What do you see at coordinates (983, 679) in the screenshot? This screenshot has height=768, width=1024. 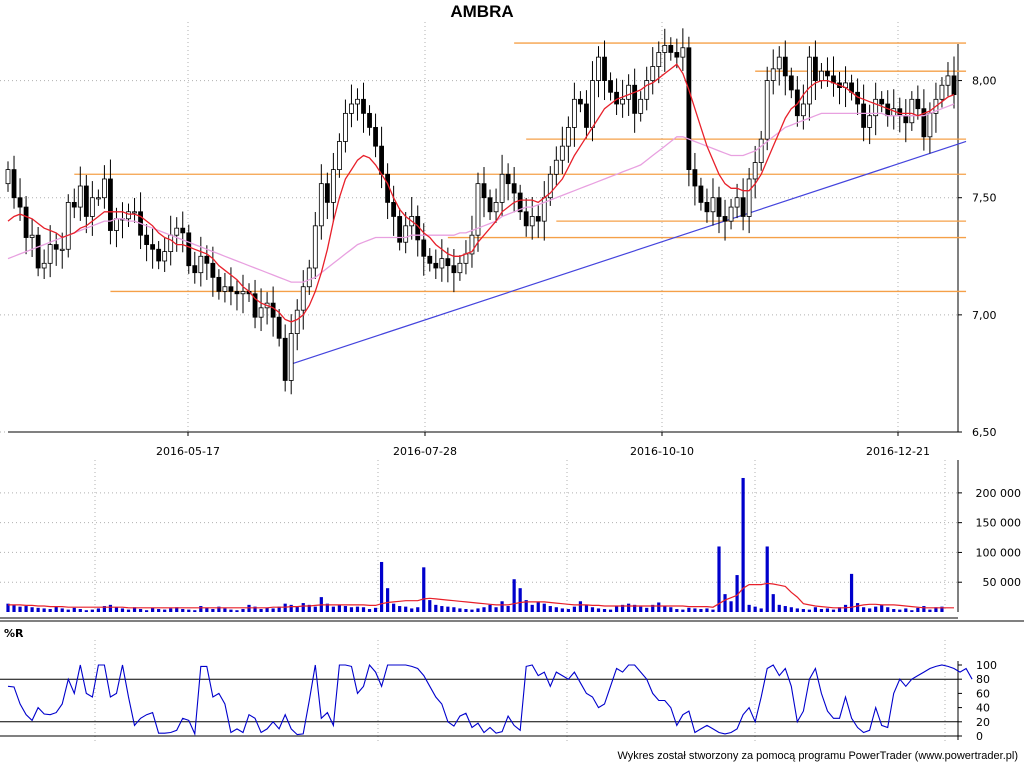 I see `williams-r-y-tick-label: 80` at bounding box center [983, 679].